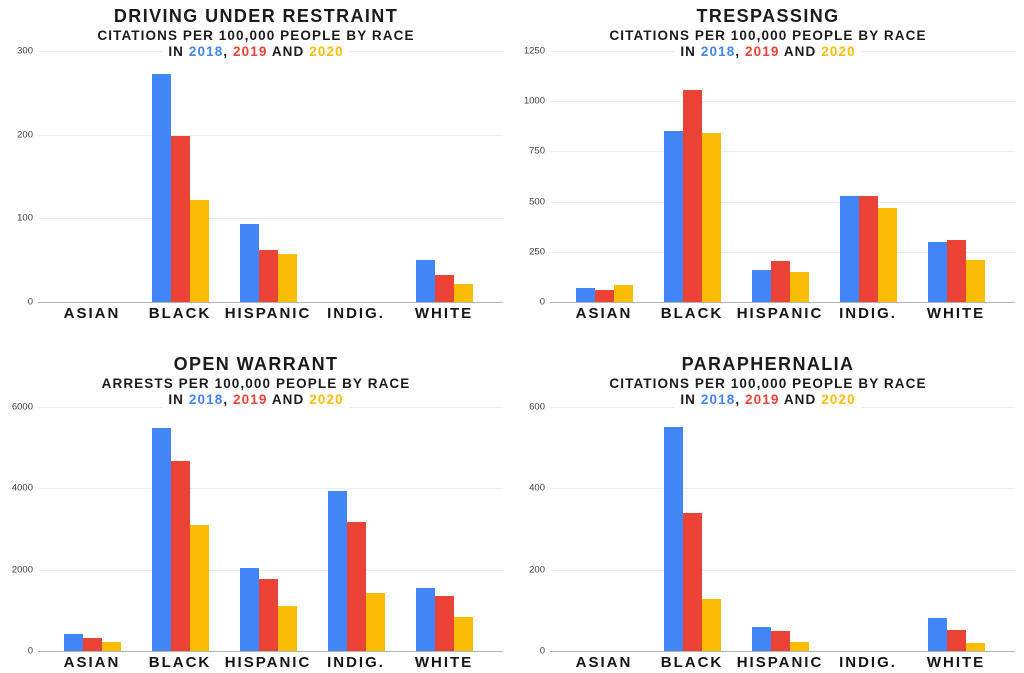 The height and width of the screenshot is (673, 1024). I want to click on y-tick-label: 2000, so click(22, 570).